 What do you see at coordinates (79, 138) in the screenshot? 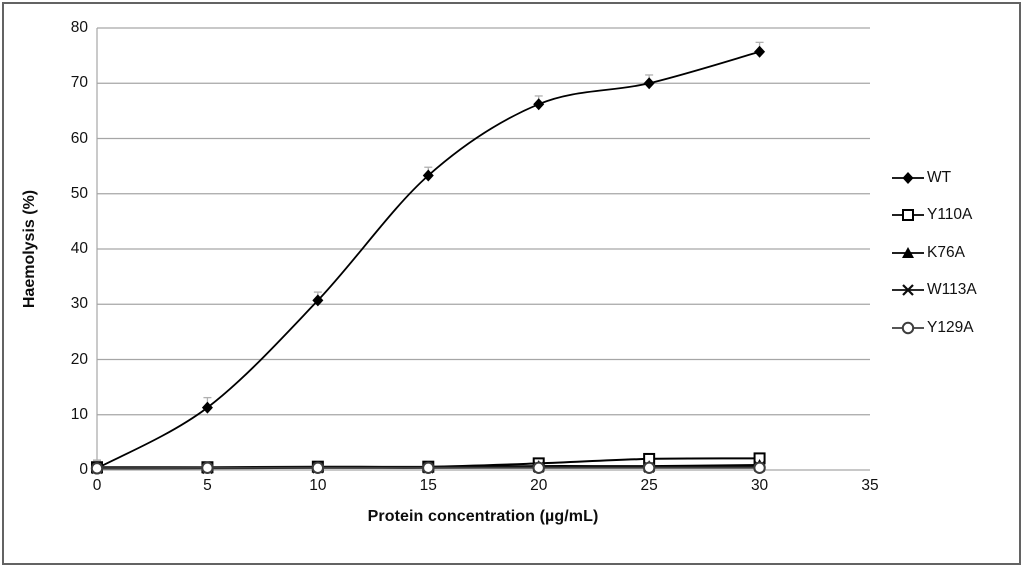
I see `y-tick-label-60: 60` at bounding box center [79, 138].